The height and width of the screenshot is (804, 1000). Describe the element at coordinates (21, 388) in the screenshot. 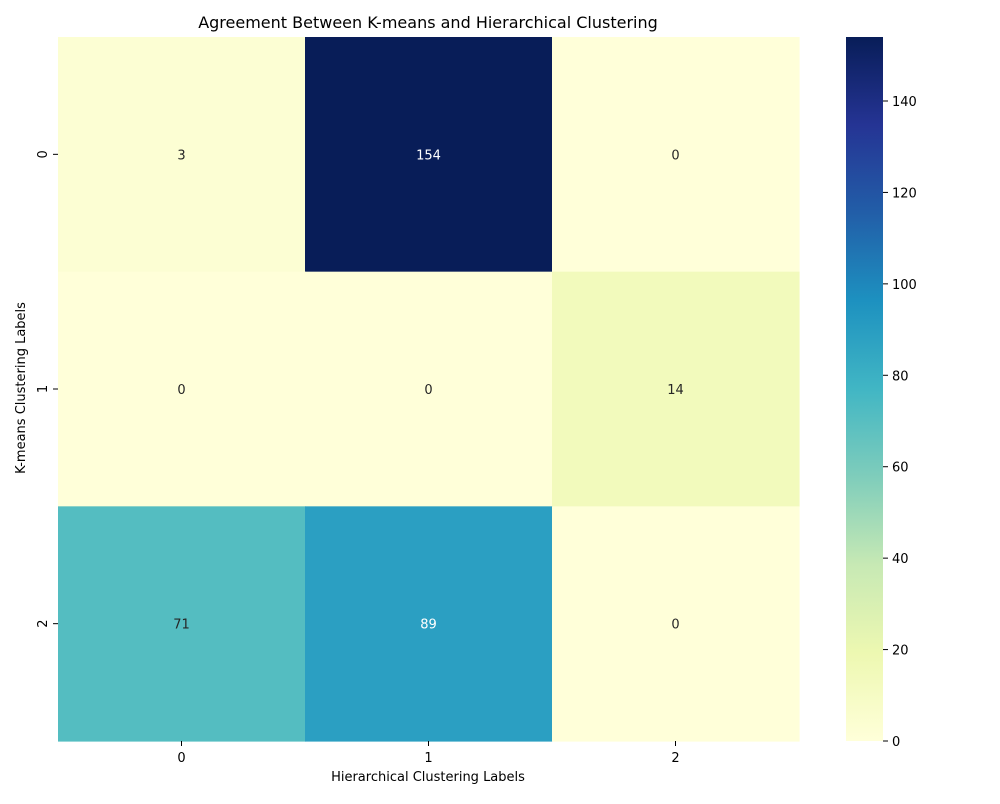

I see `y-axis-label: K-means Clustering Labels` at that location.